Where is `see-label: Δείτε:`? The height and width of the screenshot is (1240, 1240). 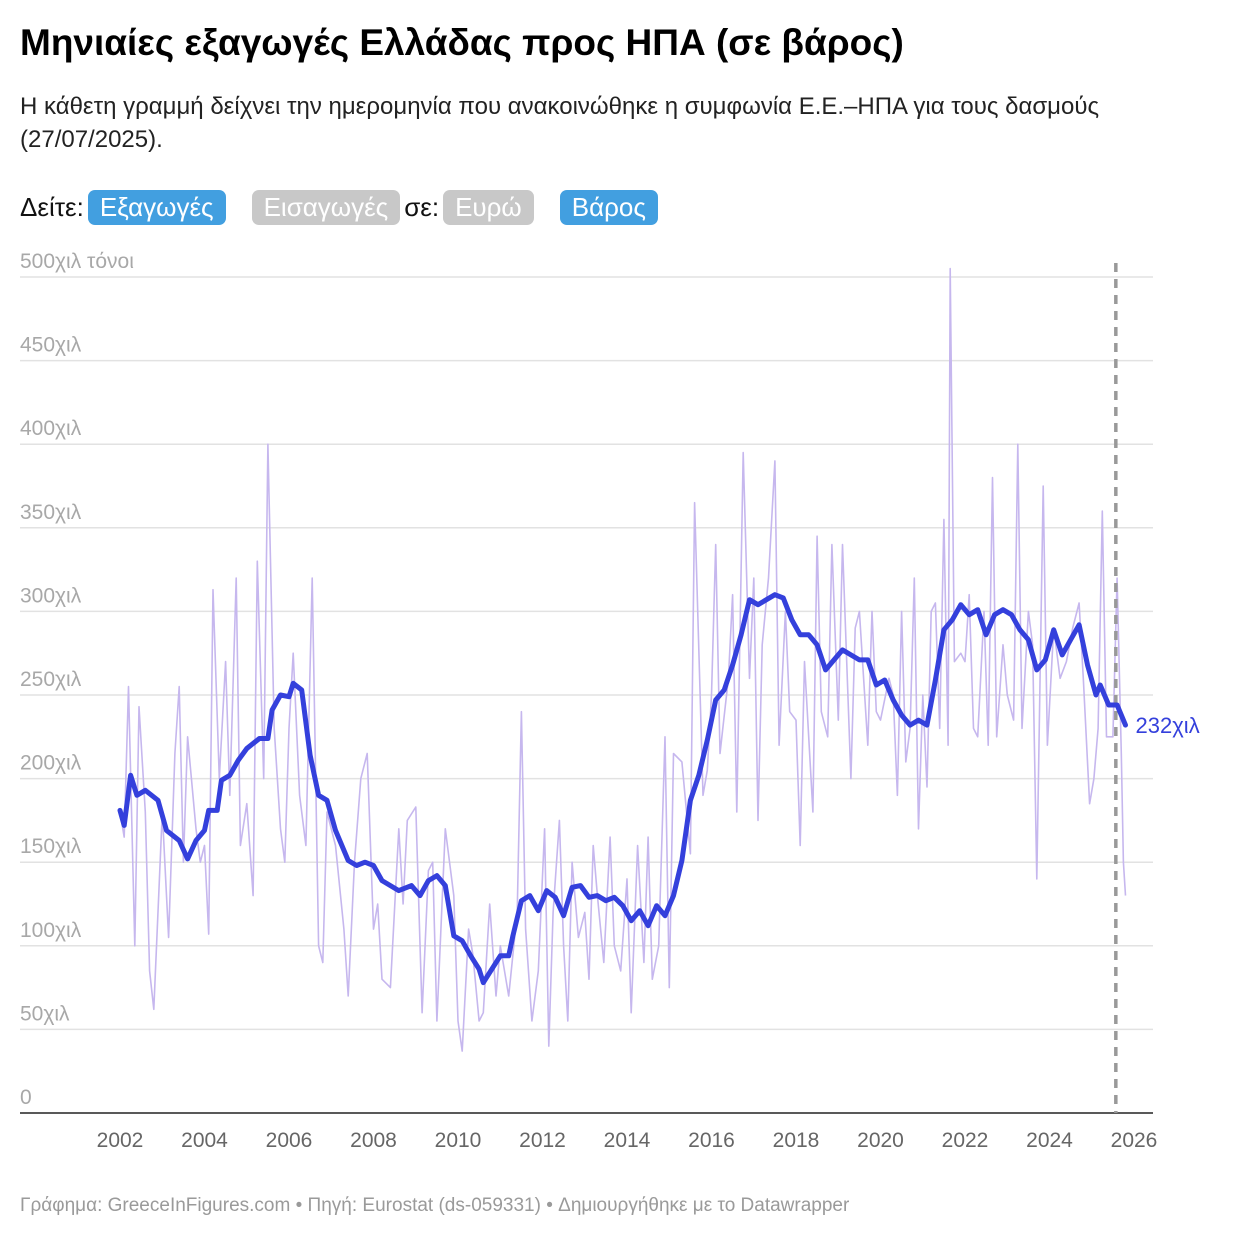
see-label: Δείτε: is located at coordinates (52, 207).